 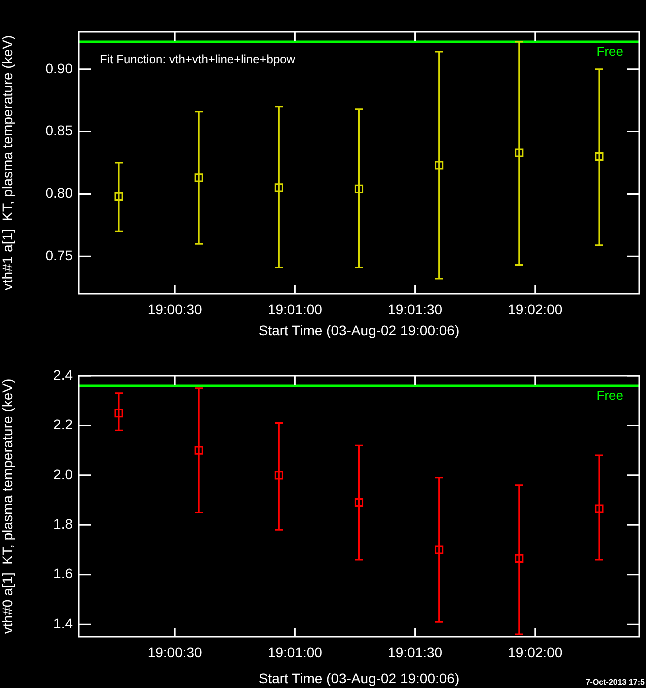 I want to click on y-tick-label: 2.0, so click(x=64, y=474).